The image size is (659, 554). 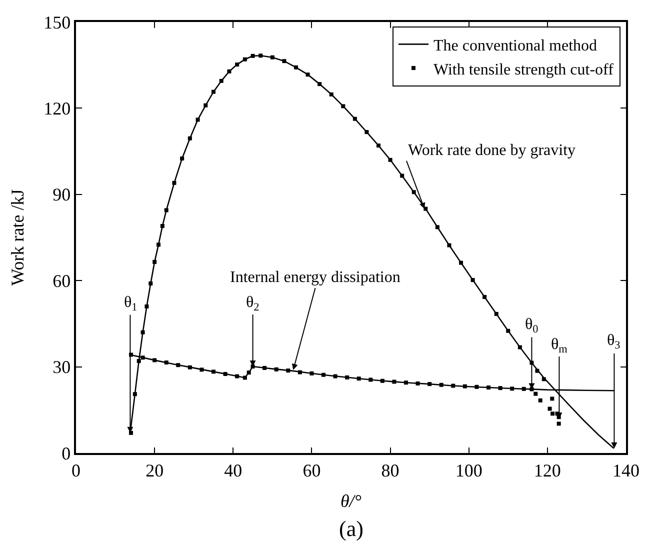 I want to click on x-tick-label: 40, so click(x=233, y=470).